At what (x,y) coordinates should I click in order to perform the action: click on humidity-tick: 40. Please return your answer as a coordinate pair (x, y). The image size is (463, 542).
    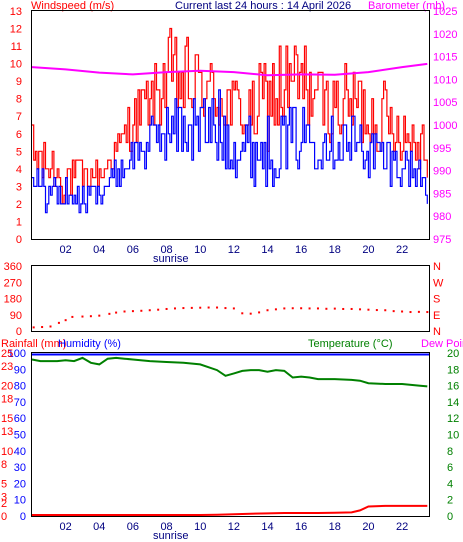
    Looking at the image, I should click on (20, 452).